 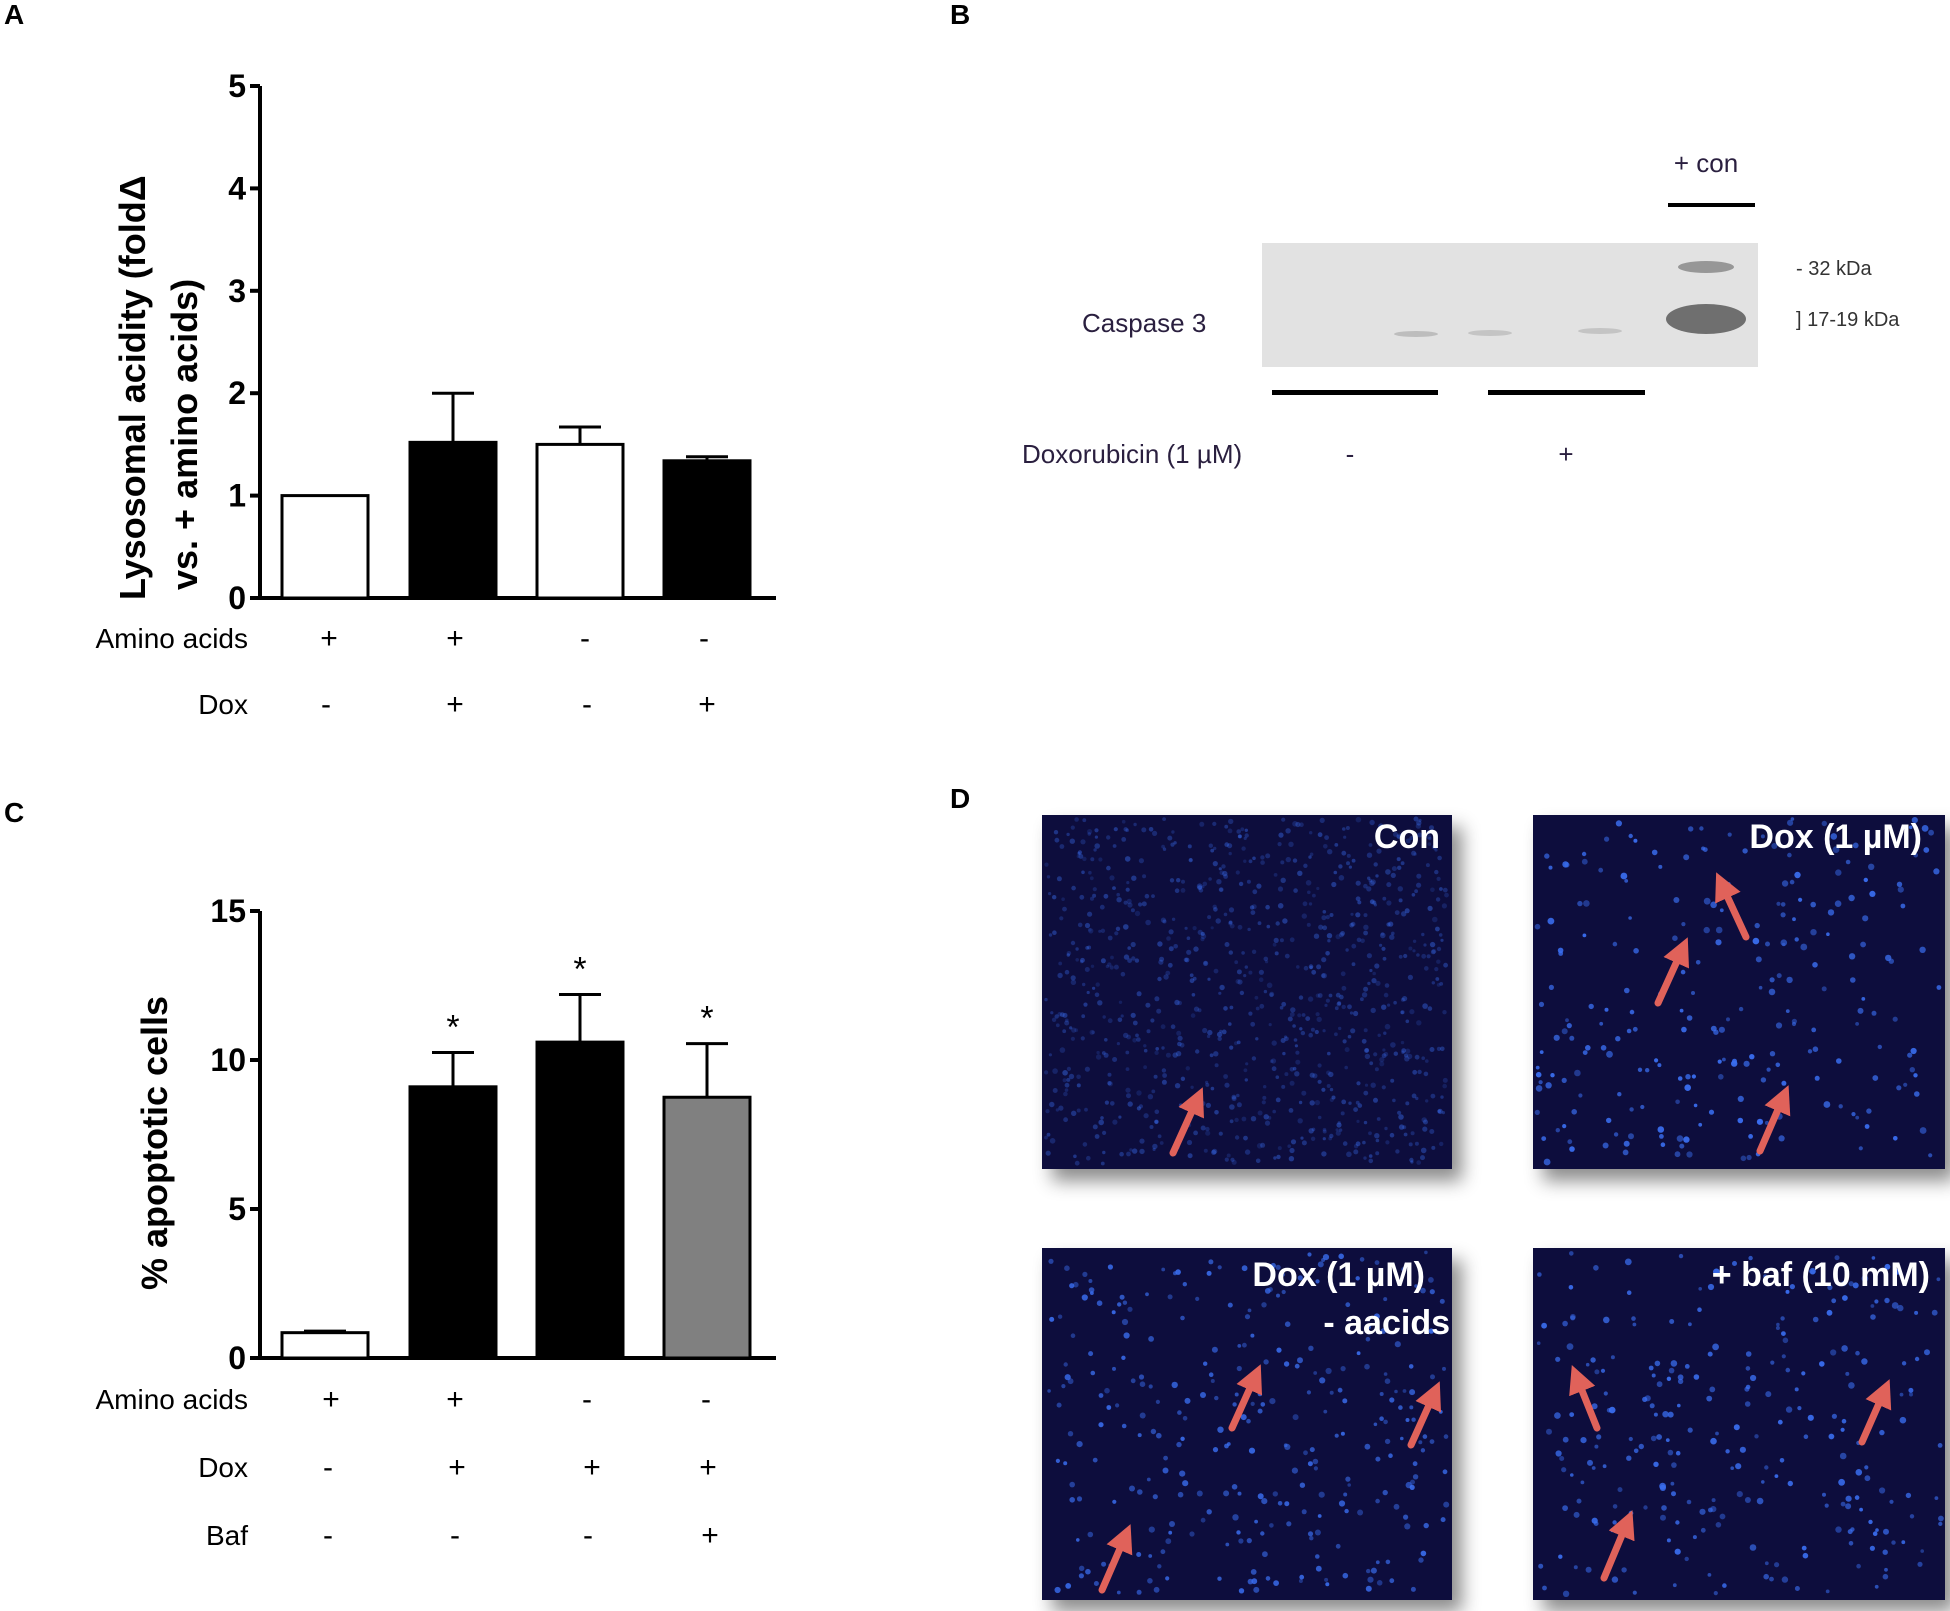 What do you see at coordinates (1706, 163) in the screenshot?
I see `positive-control-label: + con` at bounding box center [1706, 163].